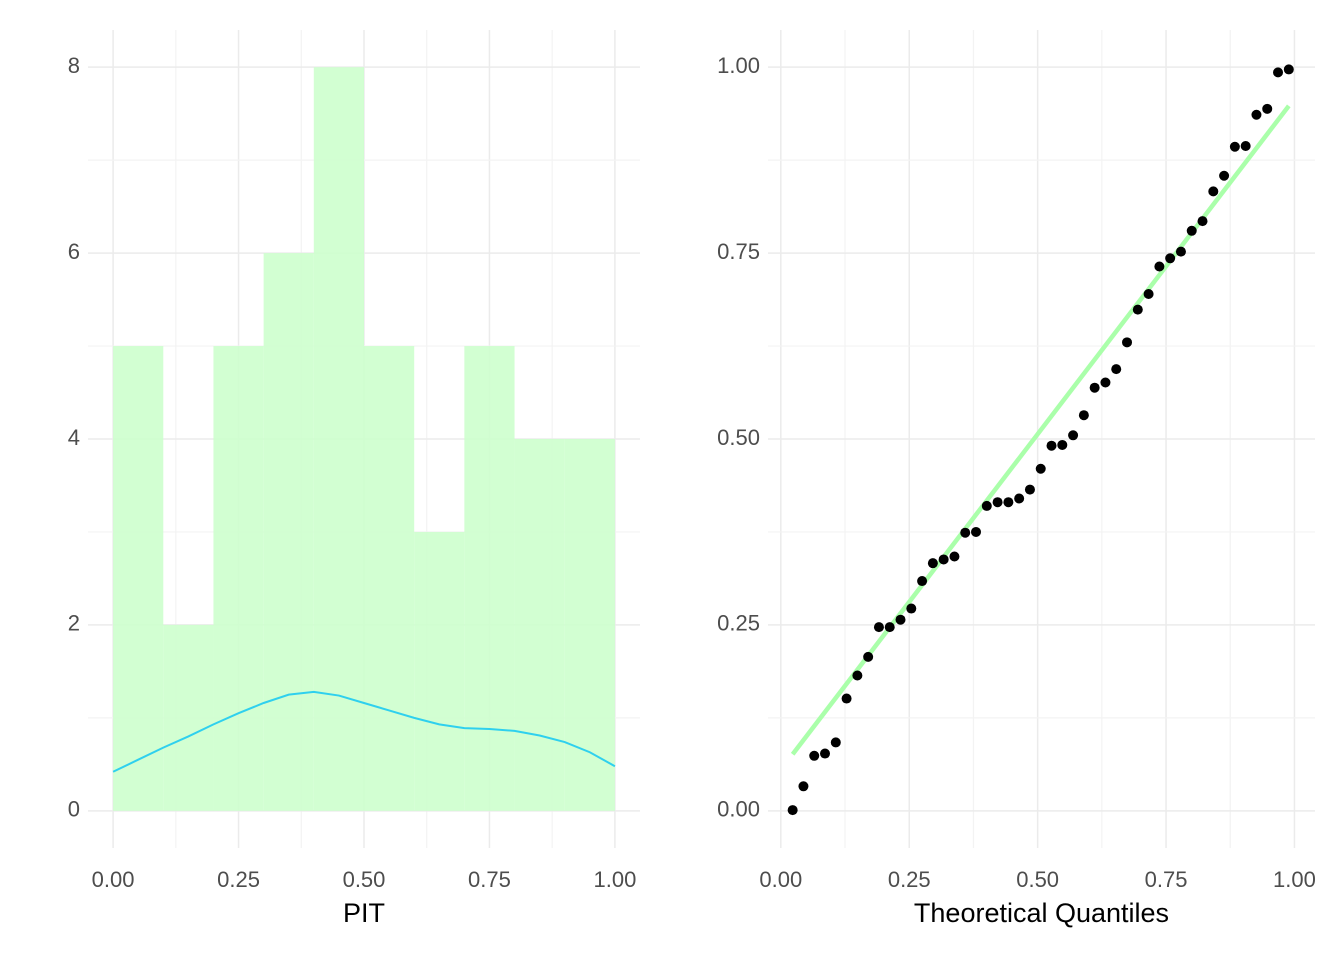  Describe the element at coordinates (1041, 913) in the screenshot. I see `x-axis-title: Theoretical Quantiles` at that location.